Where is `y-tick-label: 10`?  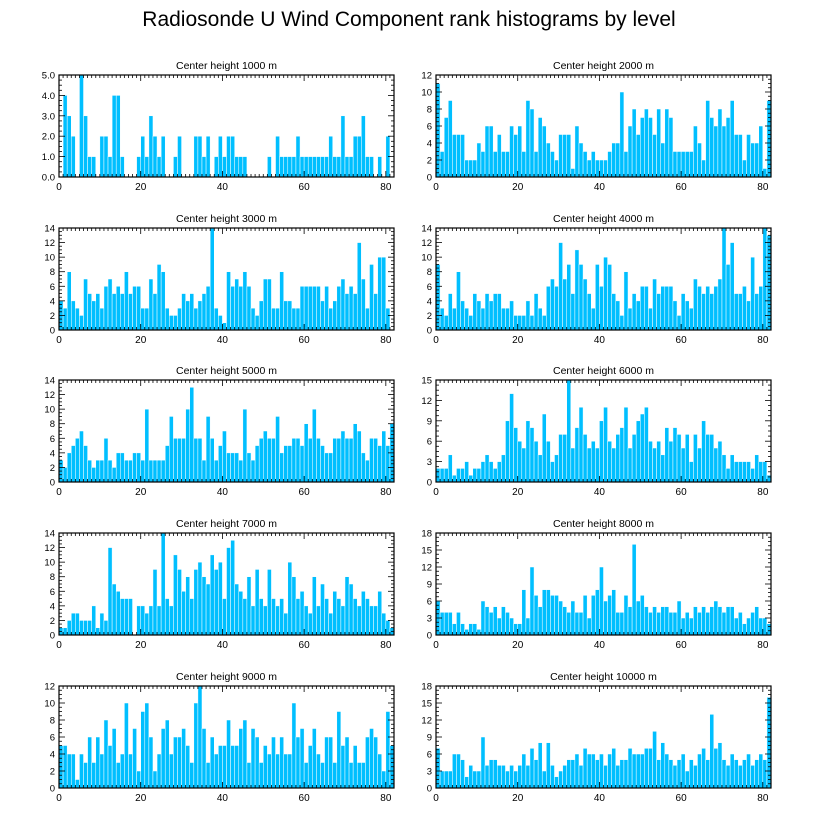 y-tick-label: 10 is located at coordinates (49, 258).